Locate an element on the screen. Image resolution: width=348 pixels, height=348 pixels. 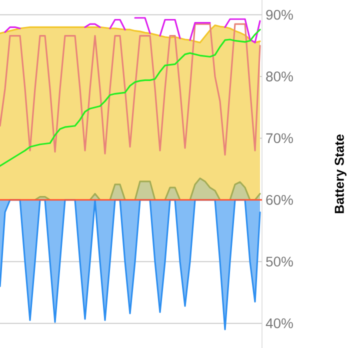
y-tick-label: 60% is located at coordinates (279, 199).